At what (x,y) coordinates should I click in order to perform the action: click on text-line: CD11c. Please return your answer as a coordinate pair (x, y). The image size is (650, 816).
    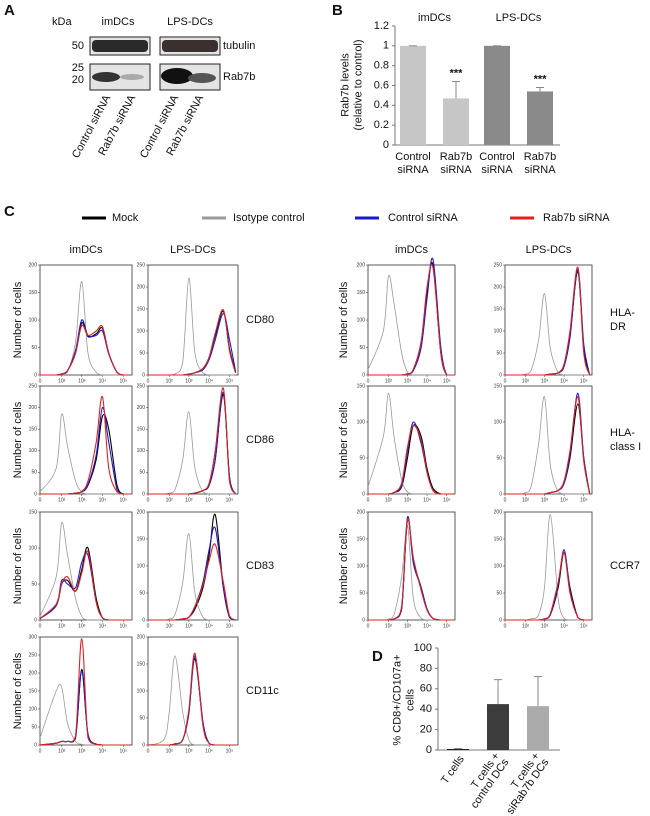
    Looking at the image, I should click on (262, 691).